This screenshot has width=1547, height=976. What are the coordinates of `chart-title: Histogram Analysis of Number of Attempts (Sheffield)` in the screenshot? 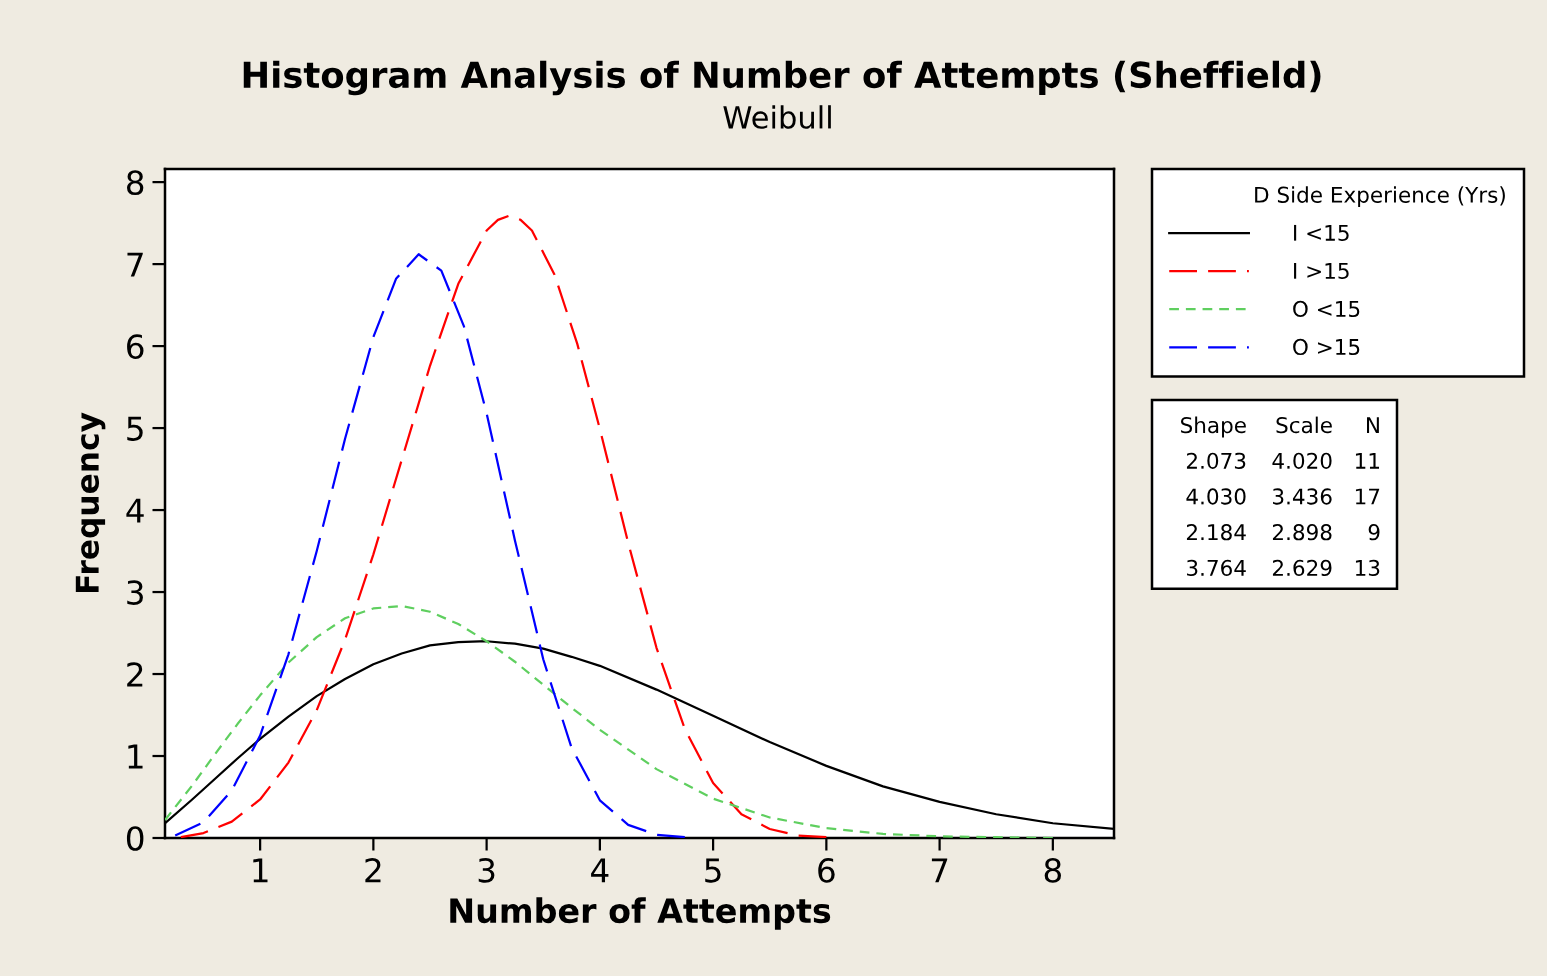 It's located at (782, 78).